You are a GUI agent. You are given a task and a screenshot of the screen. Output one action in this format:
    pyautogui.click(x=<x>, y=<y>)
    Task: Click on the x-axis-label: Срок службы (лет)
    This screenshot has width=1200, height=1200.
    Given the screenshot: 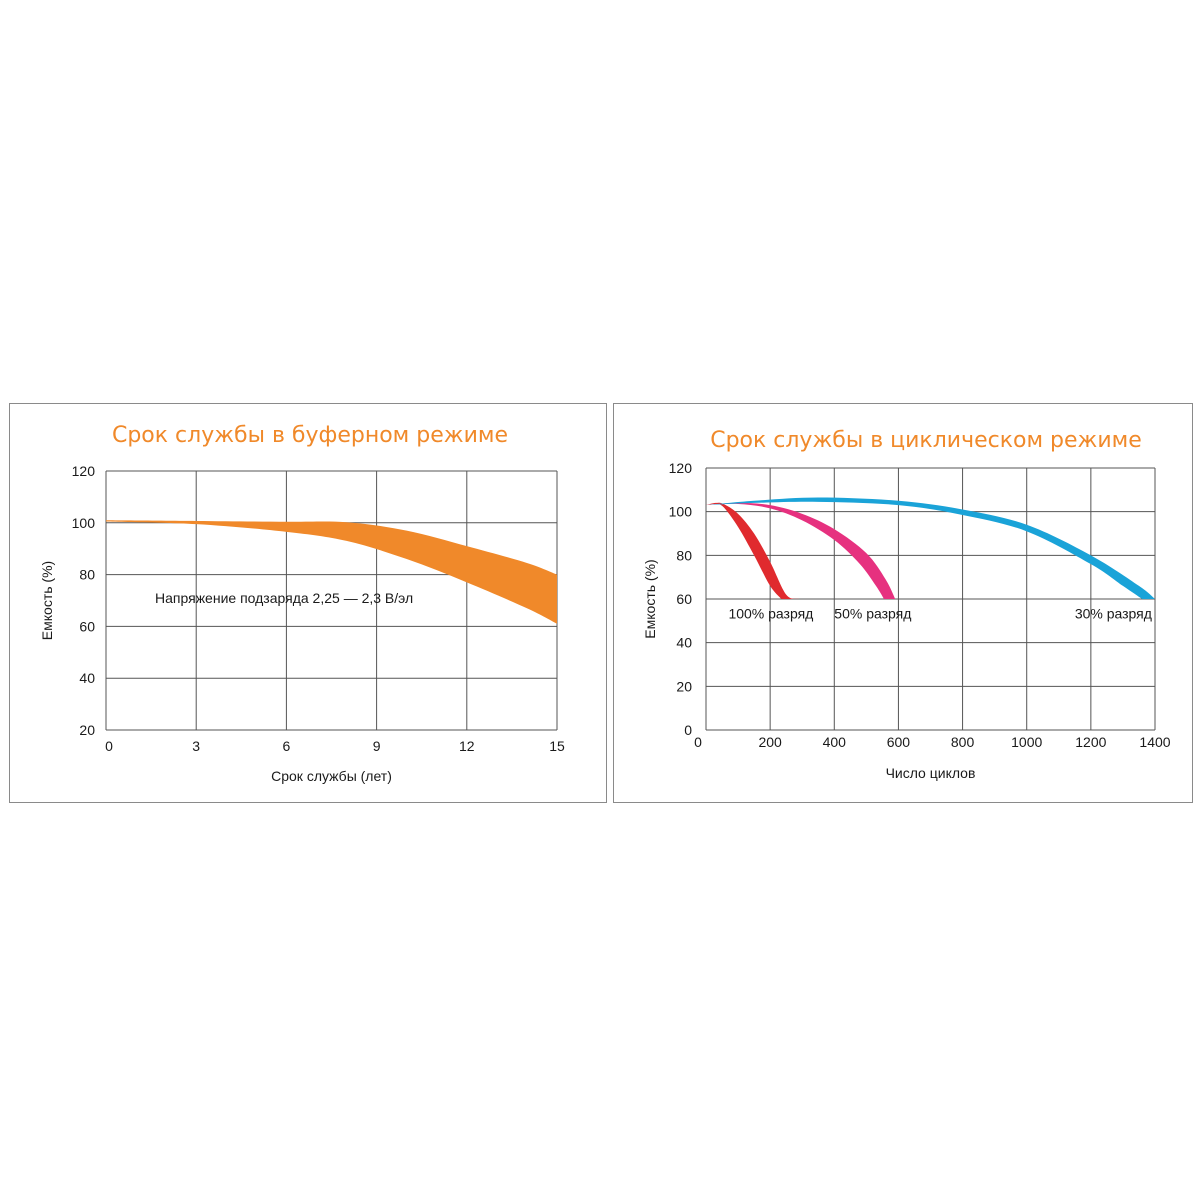 What is the action you would take?
    pyautogui.click(x=331, y=776)
    